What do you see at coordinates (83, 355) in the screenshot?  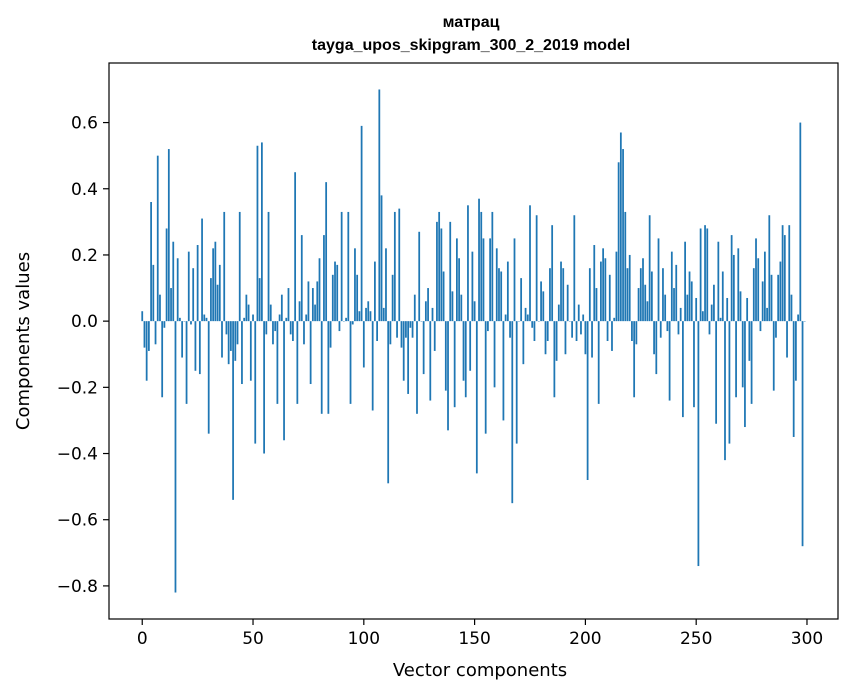 I see `y-axis-ticks: −0.8 −0.6 −0.4 −0.2 0.0 0.2 0.4 0.6` at bounding box center [83, 355].